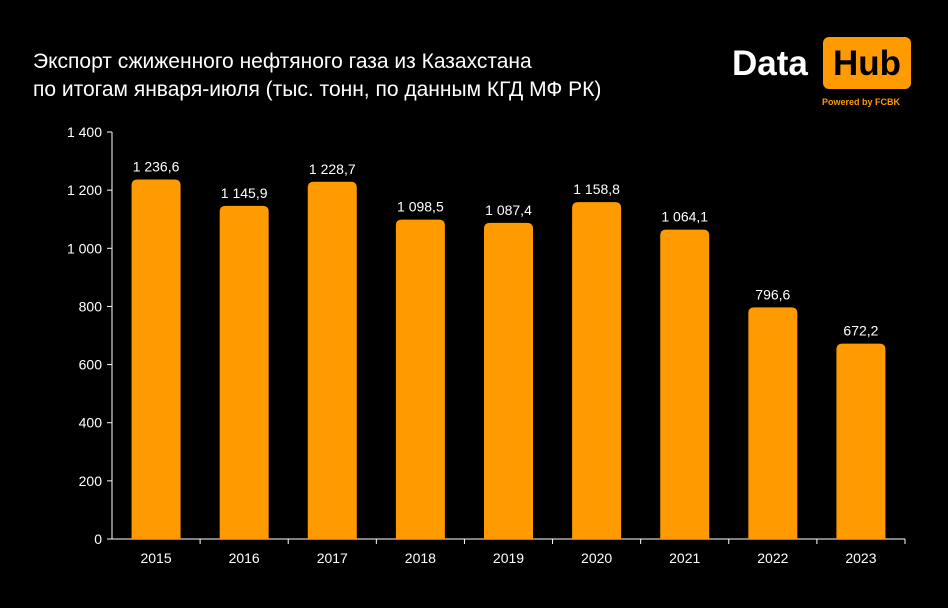 The image size is (948, 608). I want to click on data-label: 1 098,5, so click(420, 207).